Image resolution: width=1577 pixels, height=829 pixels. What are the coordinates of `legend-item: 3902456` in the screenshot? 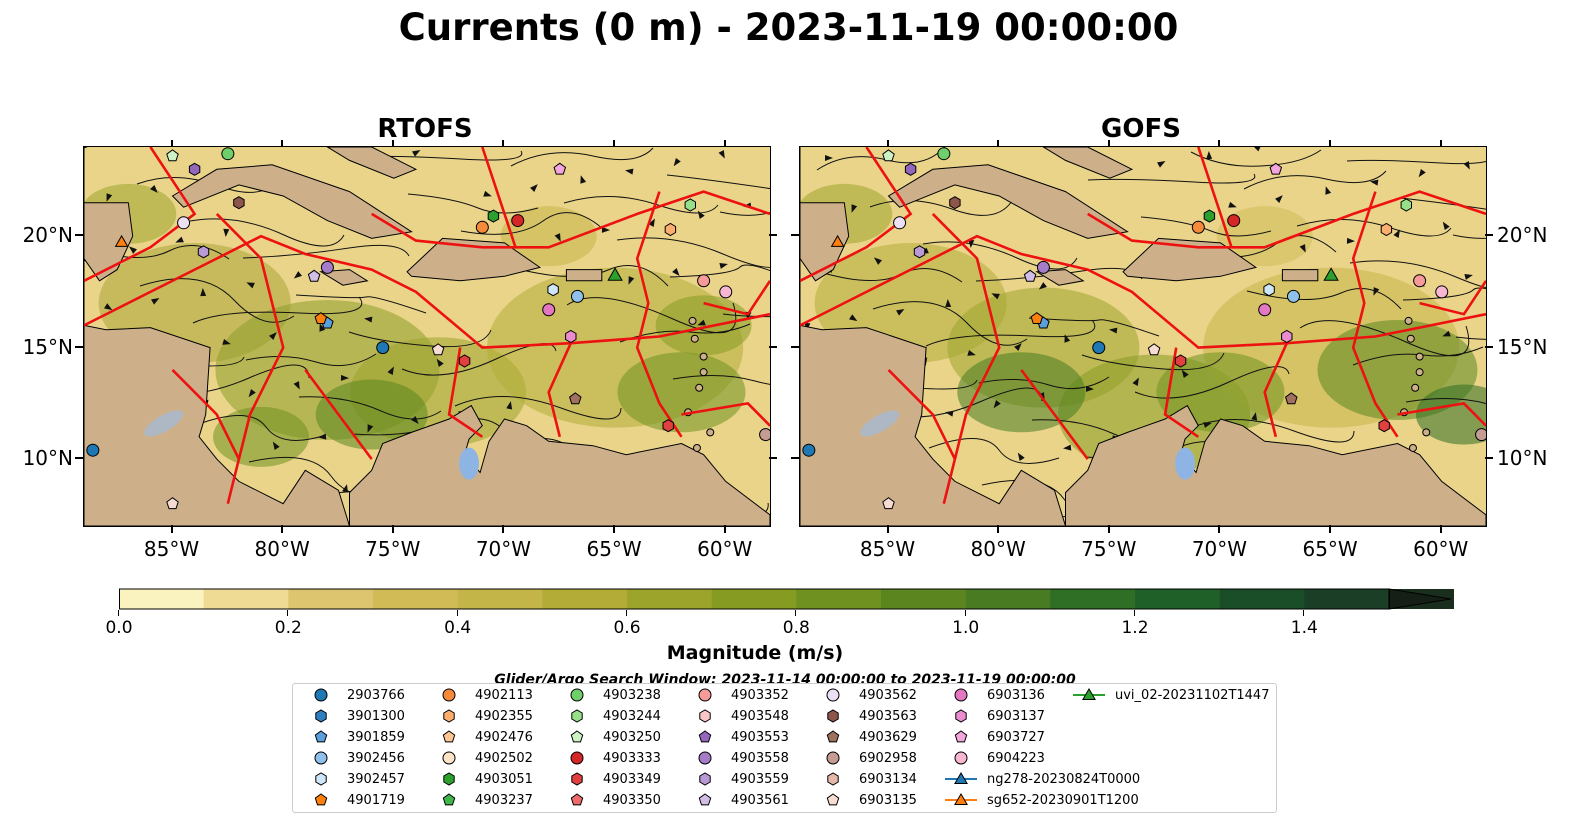 It's located at (354, 758).